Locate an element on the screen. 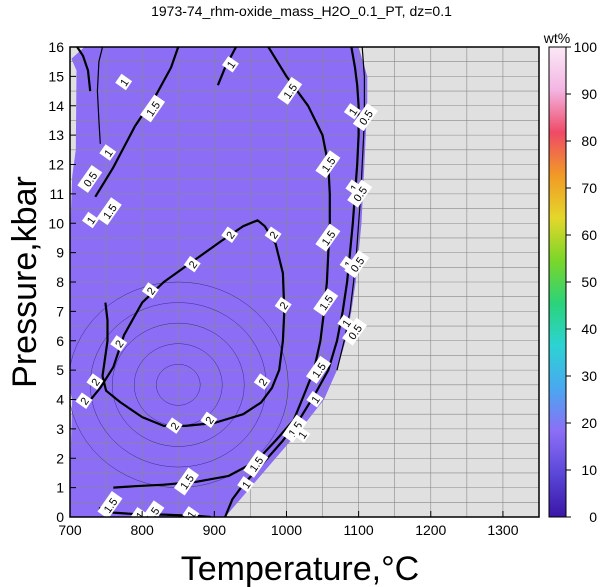  y-tick-label: 3 is located at coordinates (60, 429).